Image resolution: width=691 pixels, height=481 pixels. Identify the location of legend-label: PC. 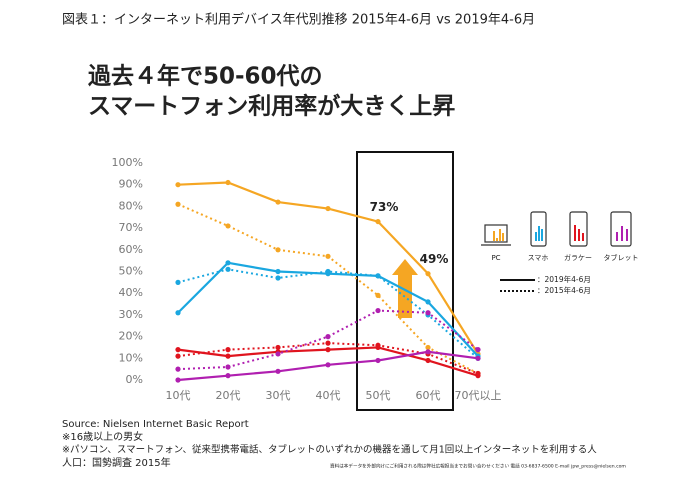
(495, 258).